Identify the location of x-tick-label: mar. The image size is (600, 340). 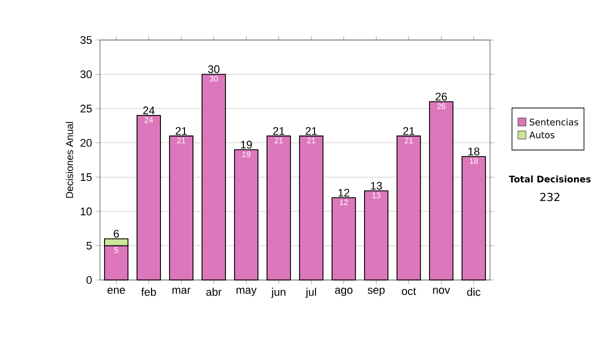
(181, 291).